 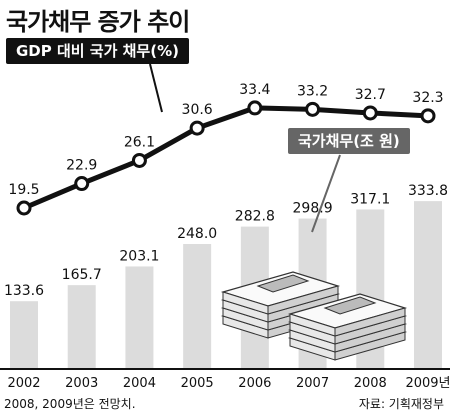 What do you see at coordinates (197, 306) in the screenshot?
I see `bar-2005` at bounding box center [197, 306].